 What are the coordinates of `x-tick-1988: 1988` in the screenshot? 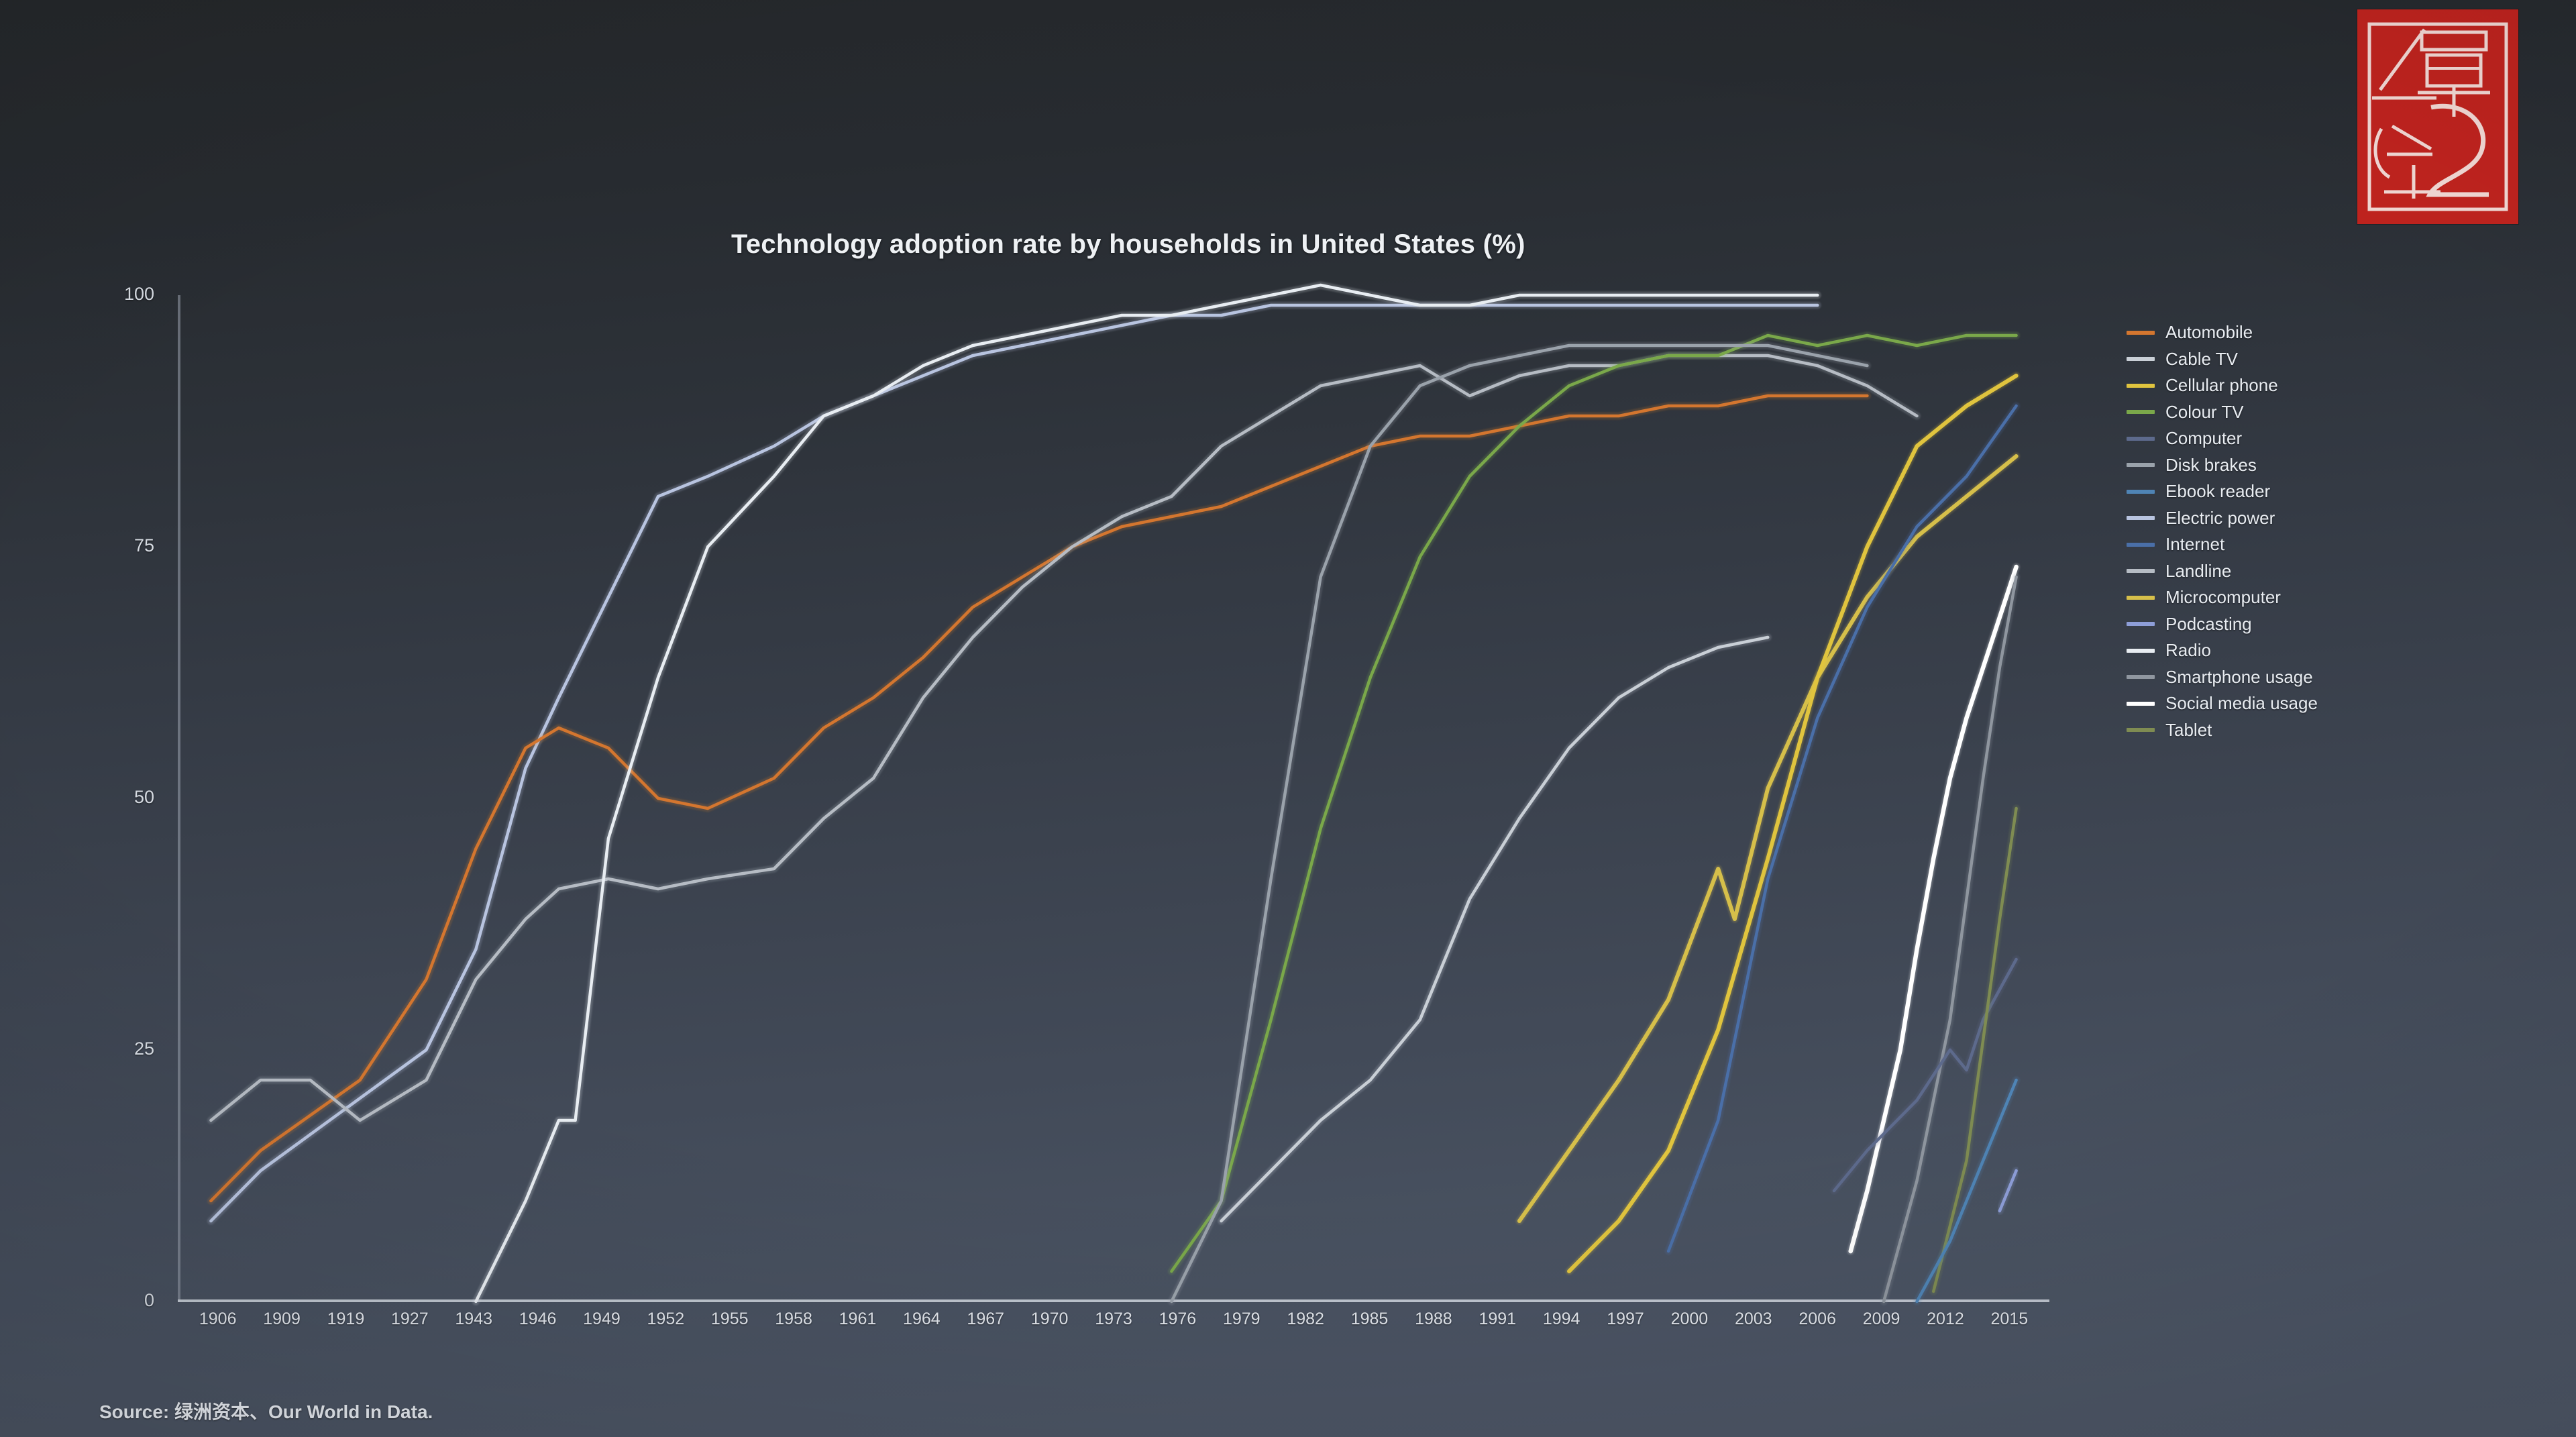 It's located at (1433, 1319).